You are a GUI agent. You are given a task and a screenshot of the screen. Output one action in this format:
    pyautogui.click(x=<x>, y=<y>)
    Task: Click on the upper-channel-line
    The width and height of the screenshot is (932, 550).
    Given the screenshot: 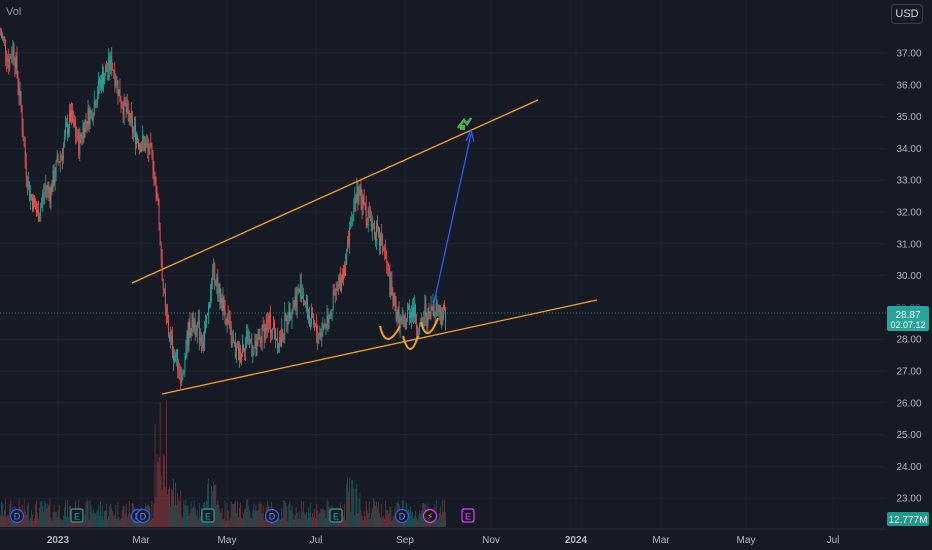 What is the action you would take?
    pyautogui.click(x=335, y=191)
    